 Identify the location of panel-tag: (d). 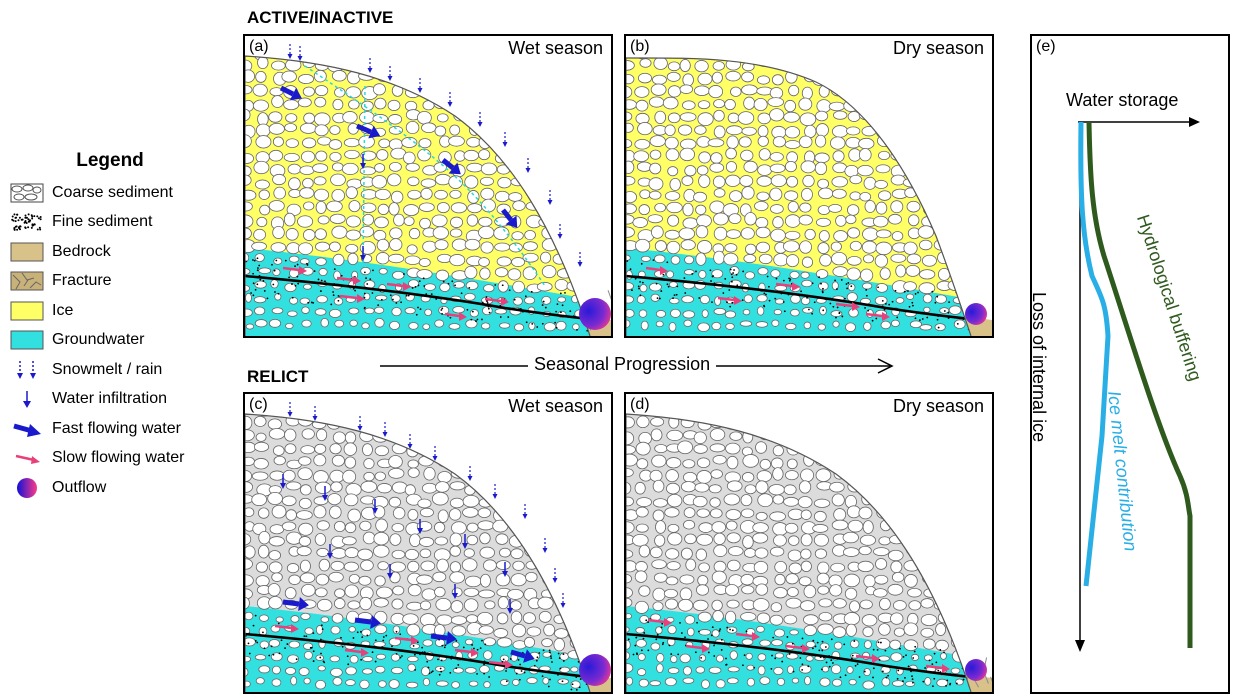
(640, 404).